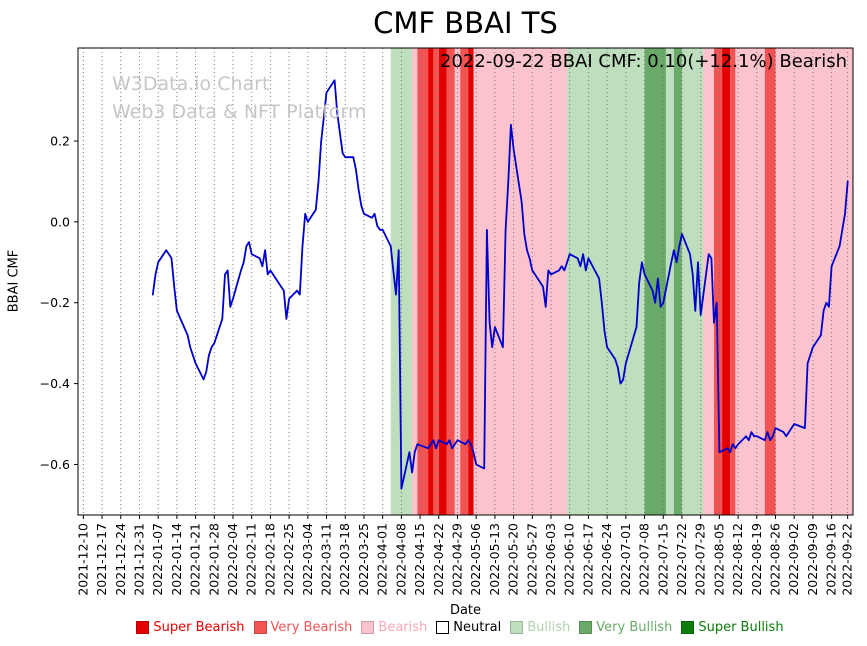 This screenshot has width=867, height=646. I want to click on x-tick-label: 2022-09-02, so click(793, 559).